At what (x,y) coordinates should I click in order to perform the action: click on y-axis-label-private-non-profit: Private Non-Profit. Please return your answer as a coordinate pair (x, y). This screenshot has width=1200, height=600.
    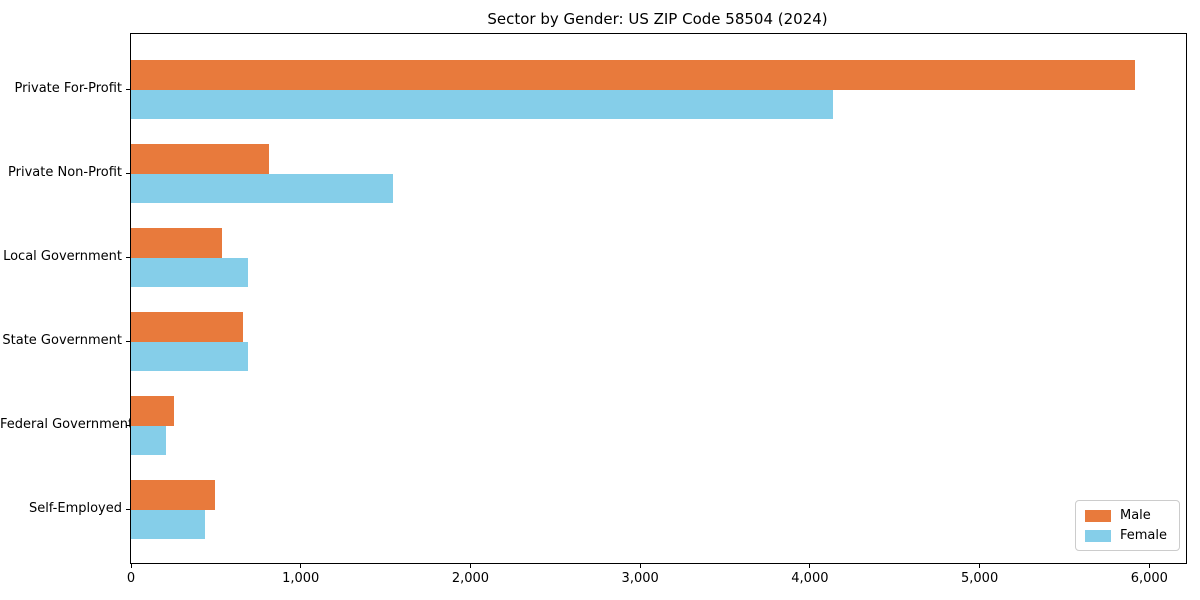
    Looking at the image, I should click on (65, 172).